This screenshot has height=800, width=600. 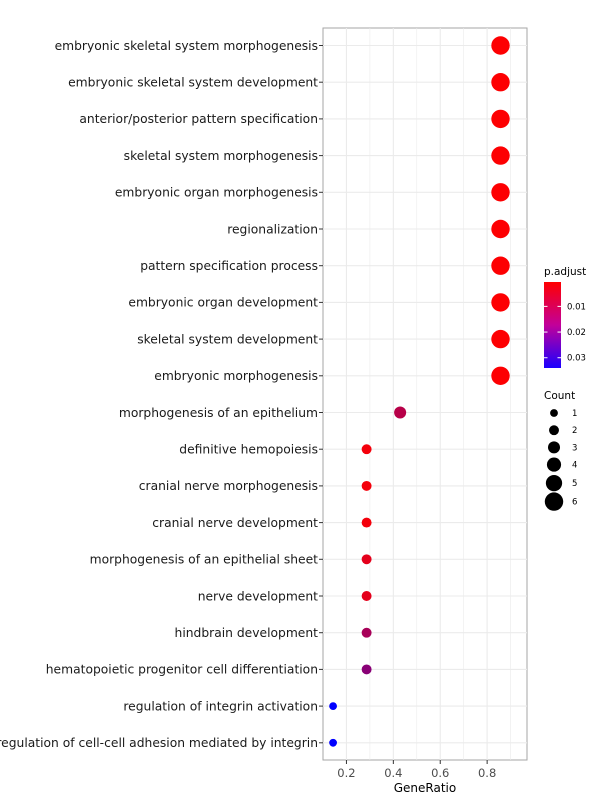 I want to click on y-tick-label: definitive hemopoiesis, so click(x=248, y=450).